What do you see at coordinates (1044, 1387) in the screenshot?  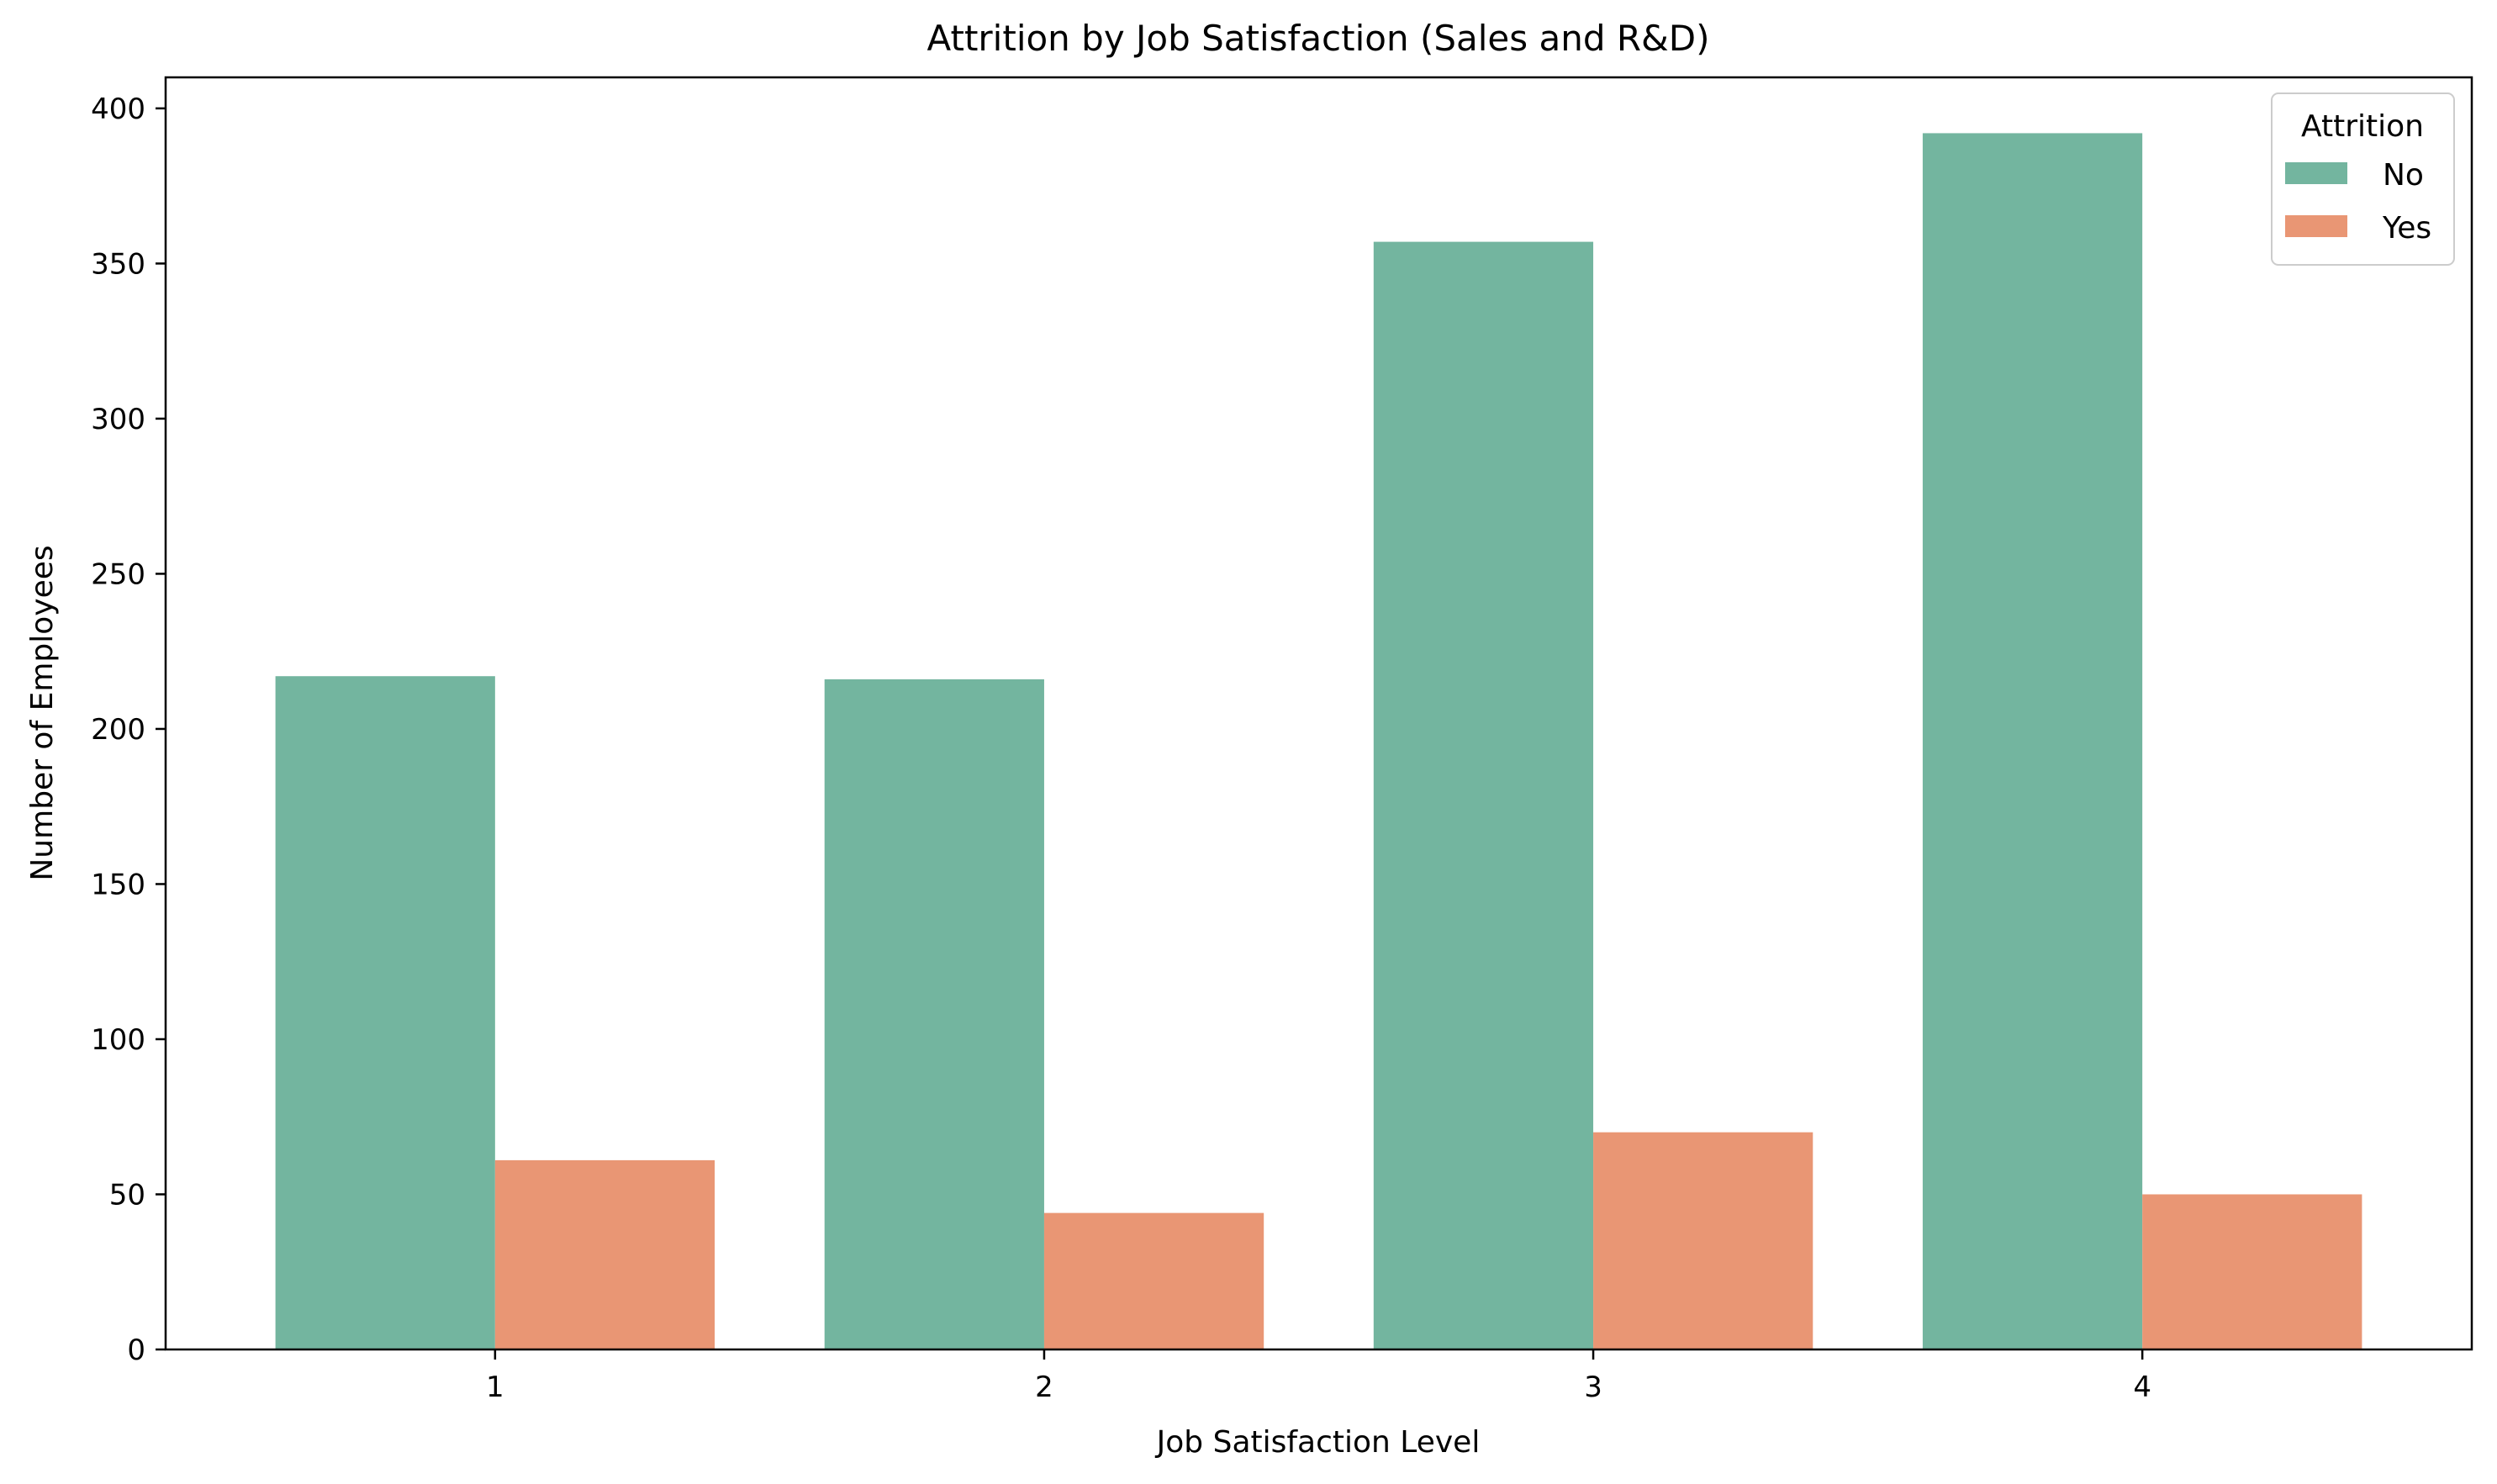 I see `x-tick-label: 2` at bounding box center [1044, 1387].